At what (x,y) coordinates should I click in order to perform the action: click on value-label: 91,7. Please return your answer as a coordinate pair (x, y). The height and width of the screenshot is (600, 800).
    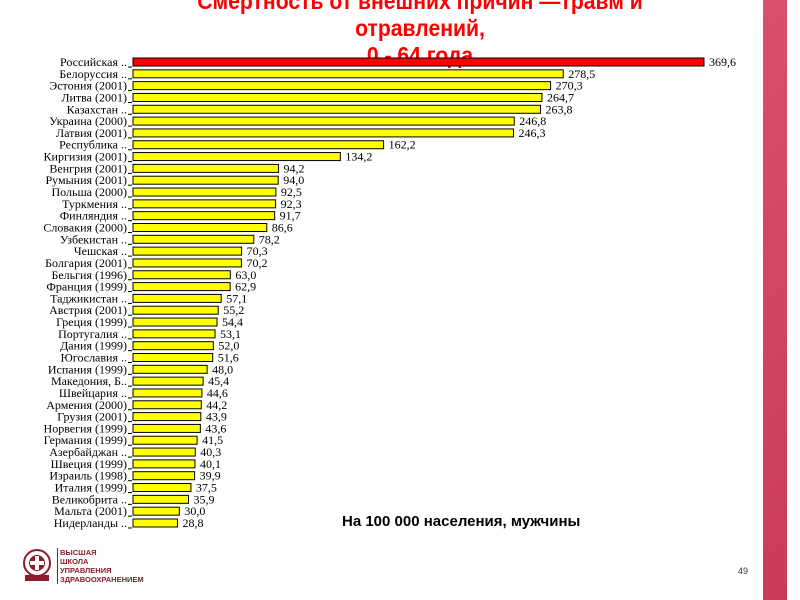
    Looking at the image, I should click on (290, 216).